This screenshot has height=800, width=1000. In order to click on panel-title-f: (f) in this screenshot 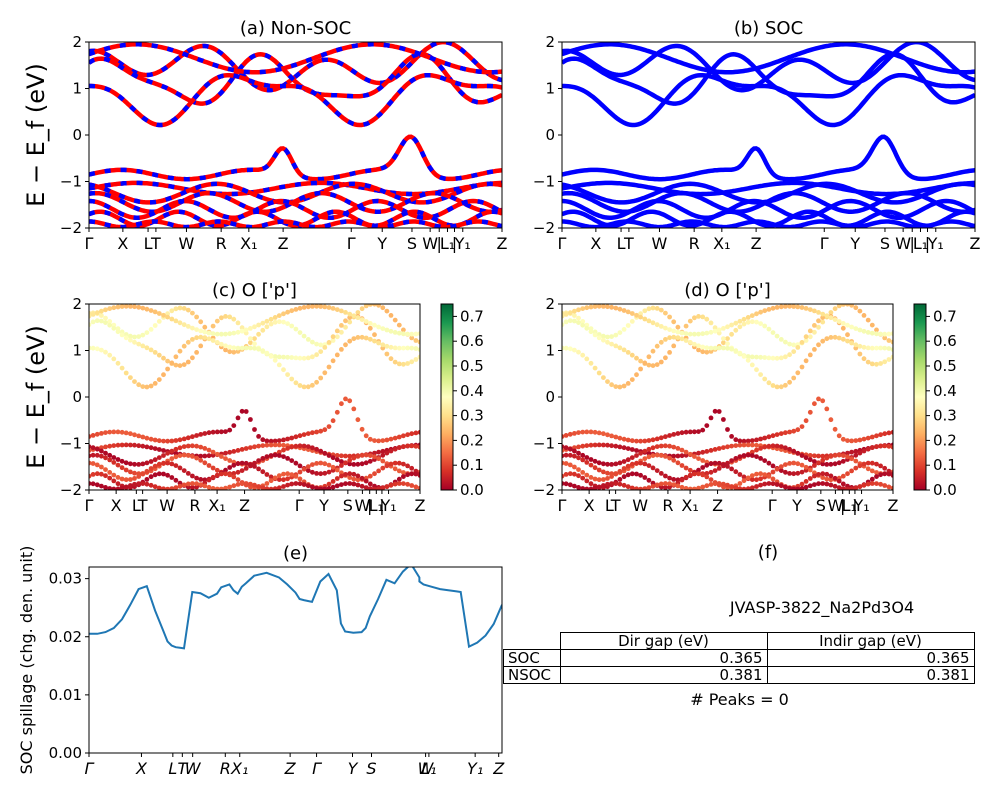, I will do `click(768, 552)`.